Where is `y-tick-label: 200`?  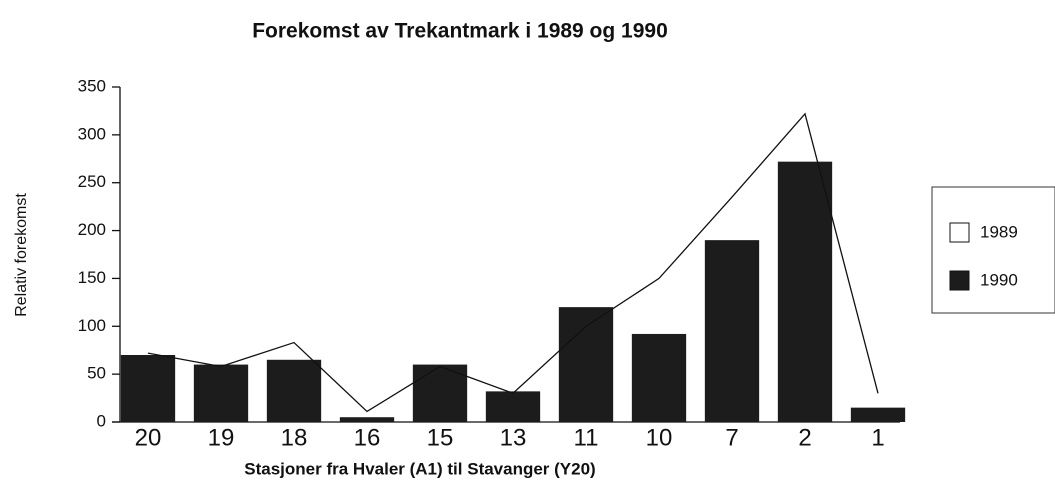 y-tick-label: 200 is located at coordinates (92, 229).